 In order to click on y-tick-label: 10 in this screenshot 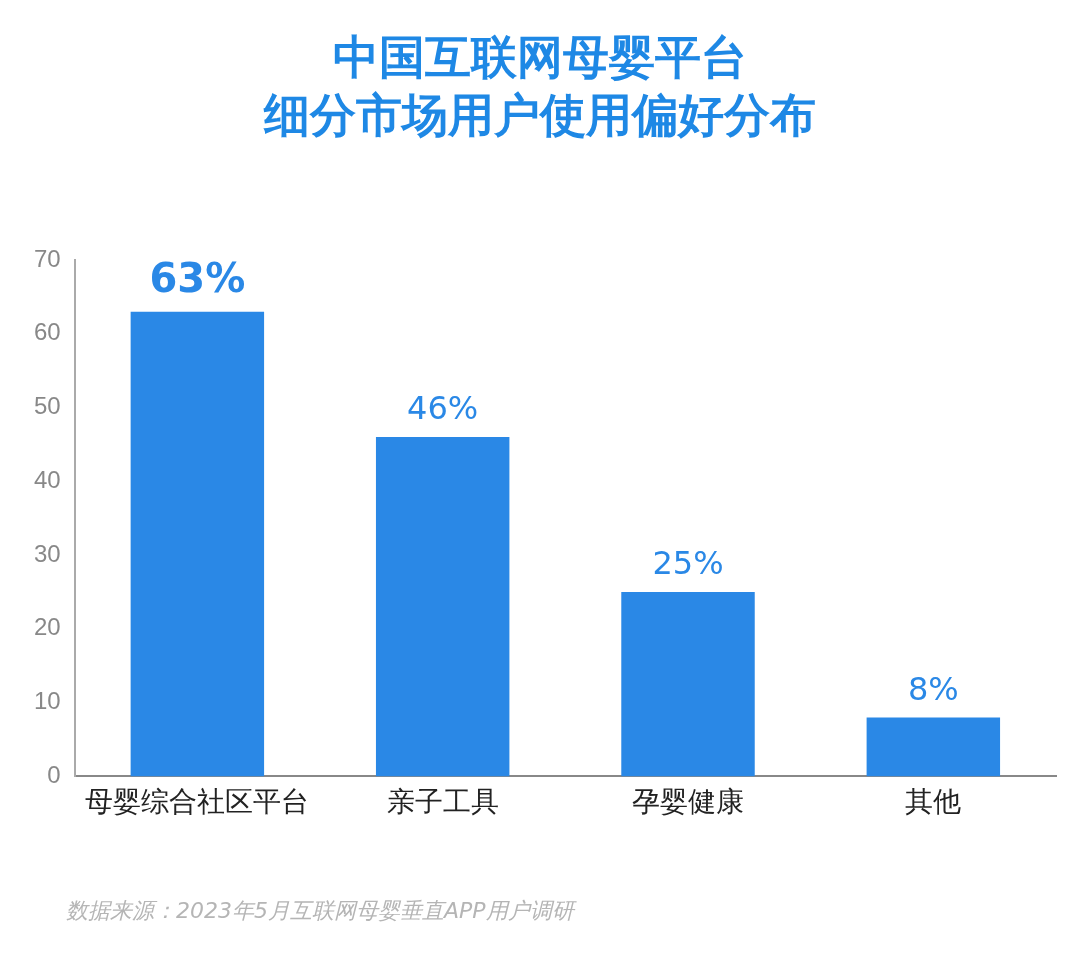, I will do `click(47, 701)`.